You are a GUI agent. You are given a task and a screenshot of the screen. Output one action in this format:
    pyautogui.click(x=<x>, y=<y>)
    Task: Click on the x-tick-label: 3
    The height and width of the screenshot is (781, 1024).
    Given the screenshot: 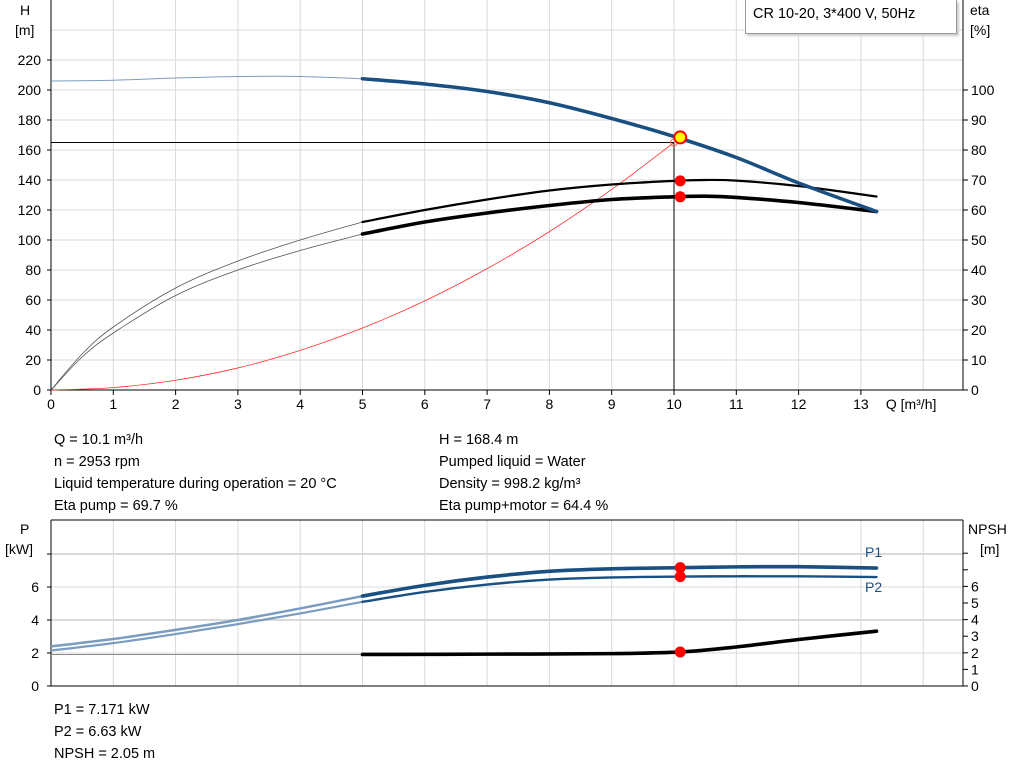 What is the action you would take?
    pyautogui.click(x=238, y=404)
    